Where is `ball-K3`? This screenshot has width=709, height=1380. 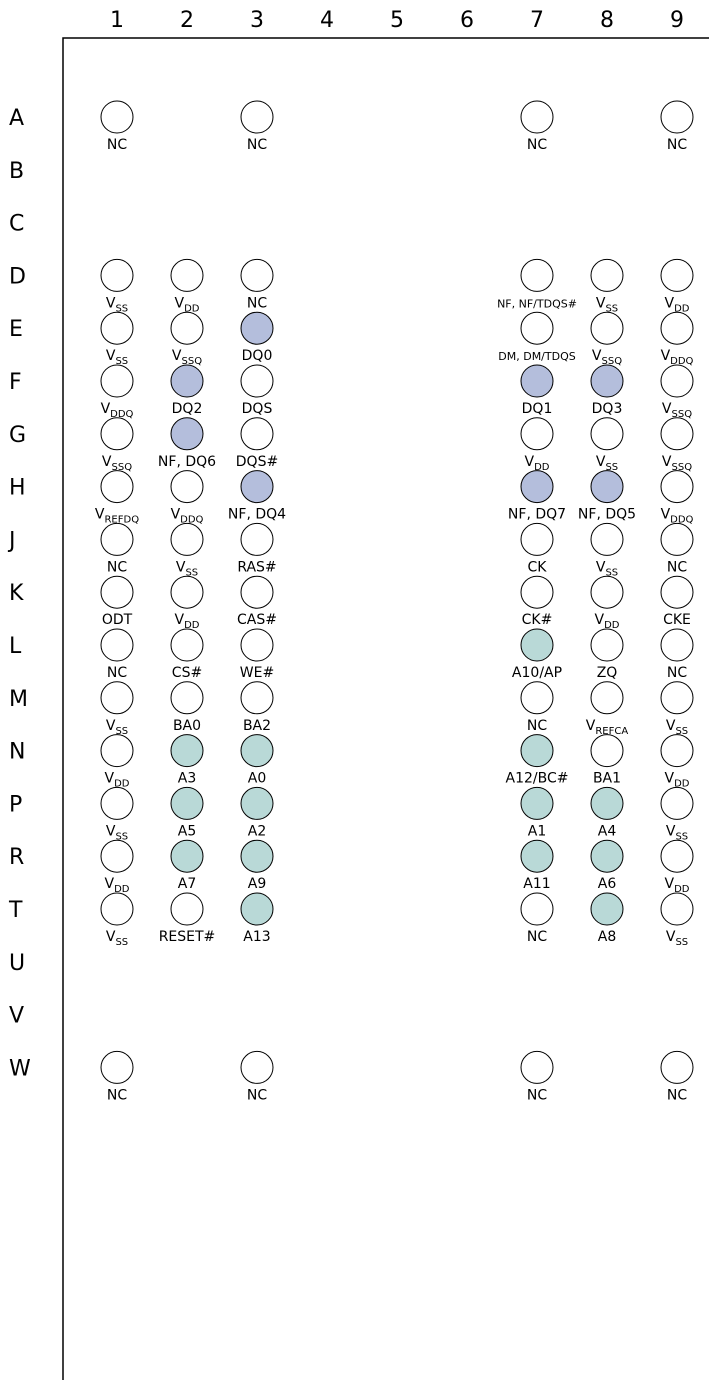
ball-K3 is located at coordinates (257, 592).